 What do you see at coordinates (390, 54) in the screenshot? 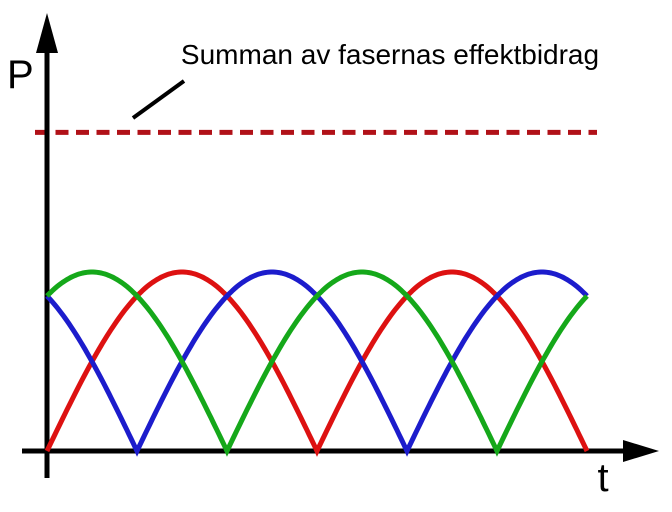
I see `annotation-label: Summan av fasernas effektbidrag` at bounding box center [390, 54].